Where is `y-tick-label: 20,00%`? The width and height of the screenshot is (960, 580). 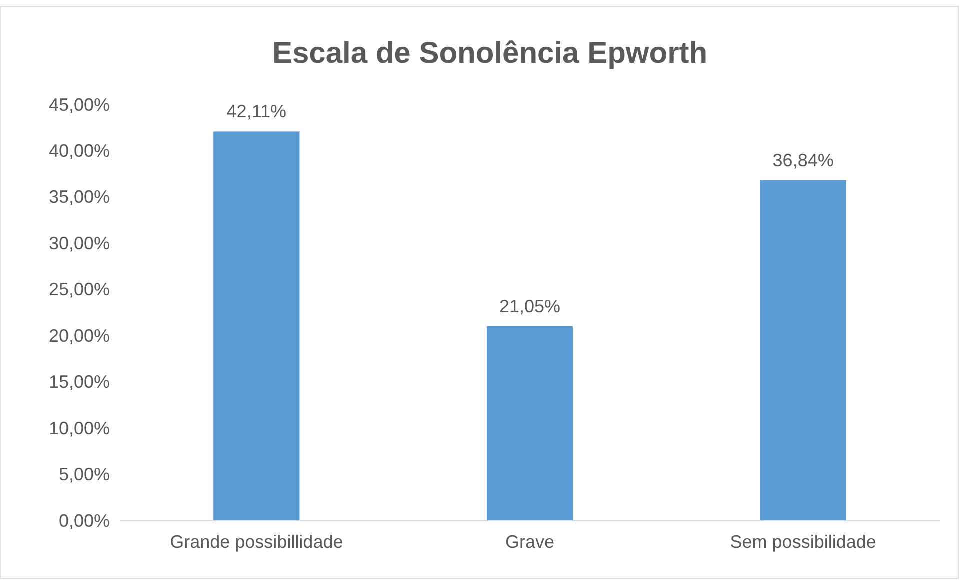 y-tick-label: 20,00% is located at coordinates (79, 336).